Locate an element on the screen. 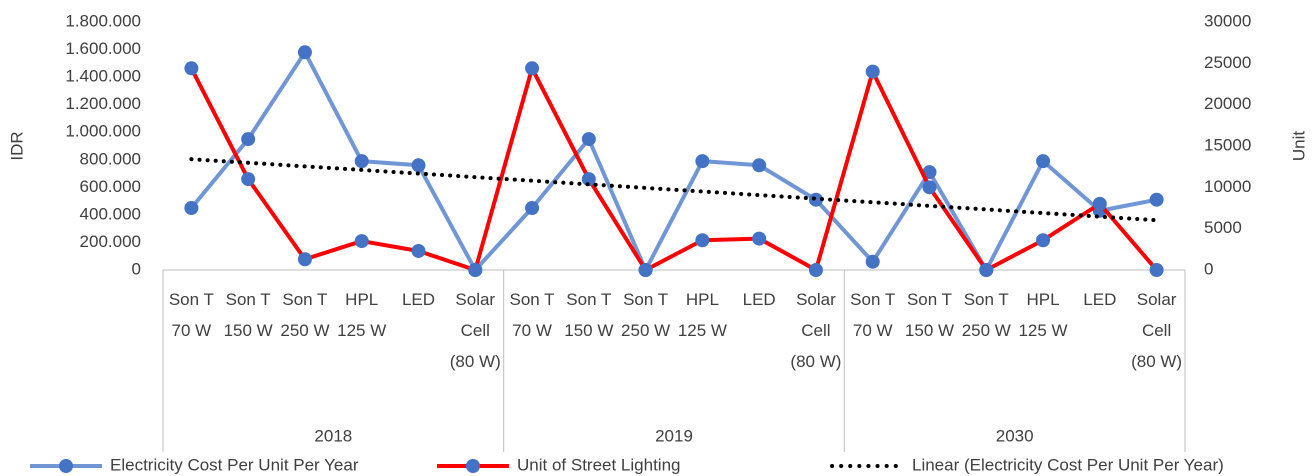 This screenshot has width=1315, height=476. y-tick-label: 1.200.000 is located at coordinates (103, 103).